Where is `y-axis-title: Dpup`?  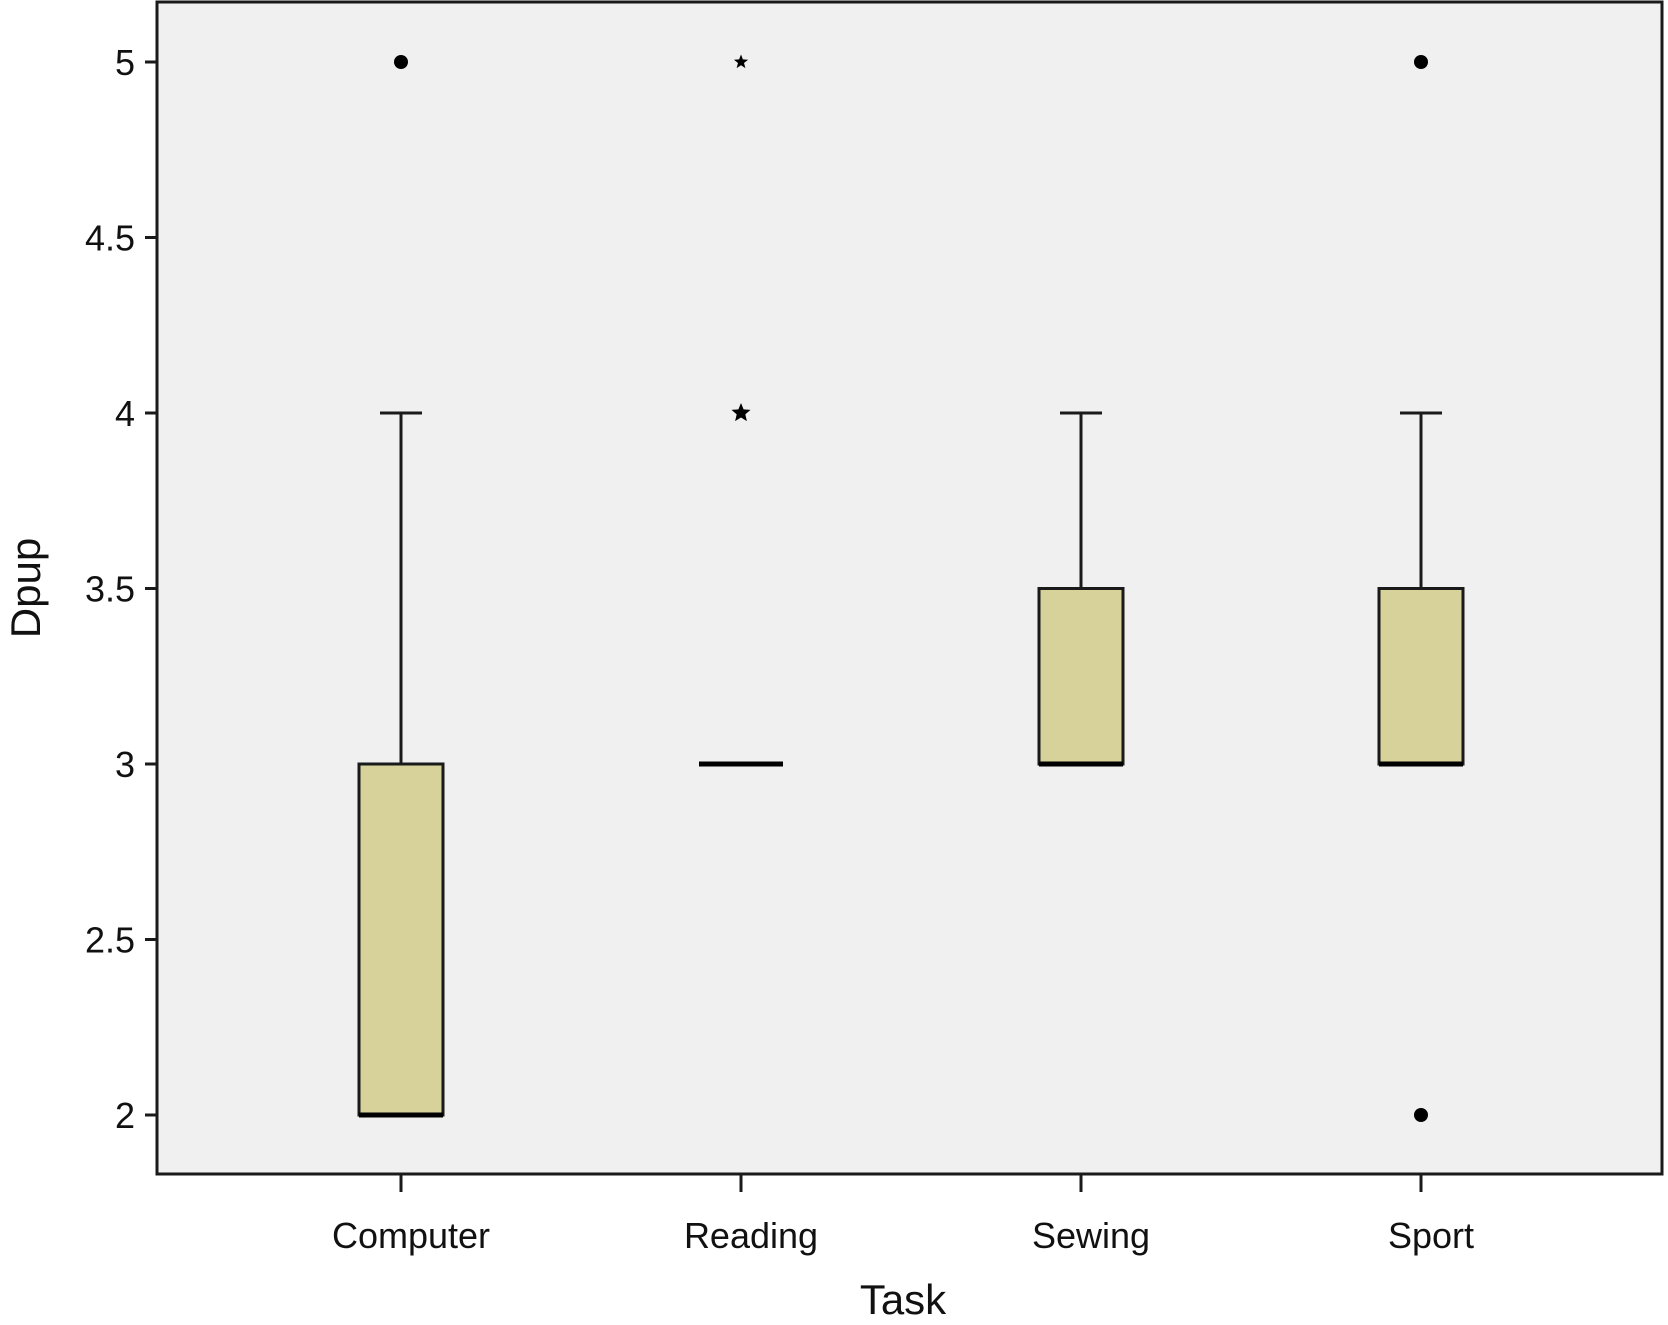 y-axis-title: Dpup is located at coordinates (25, 588).